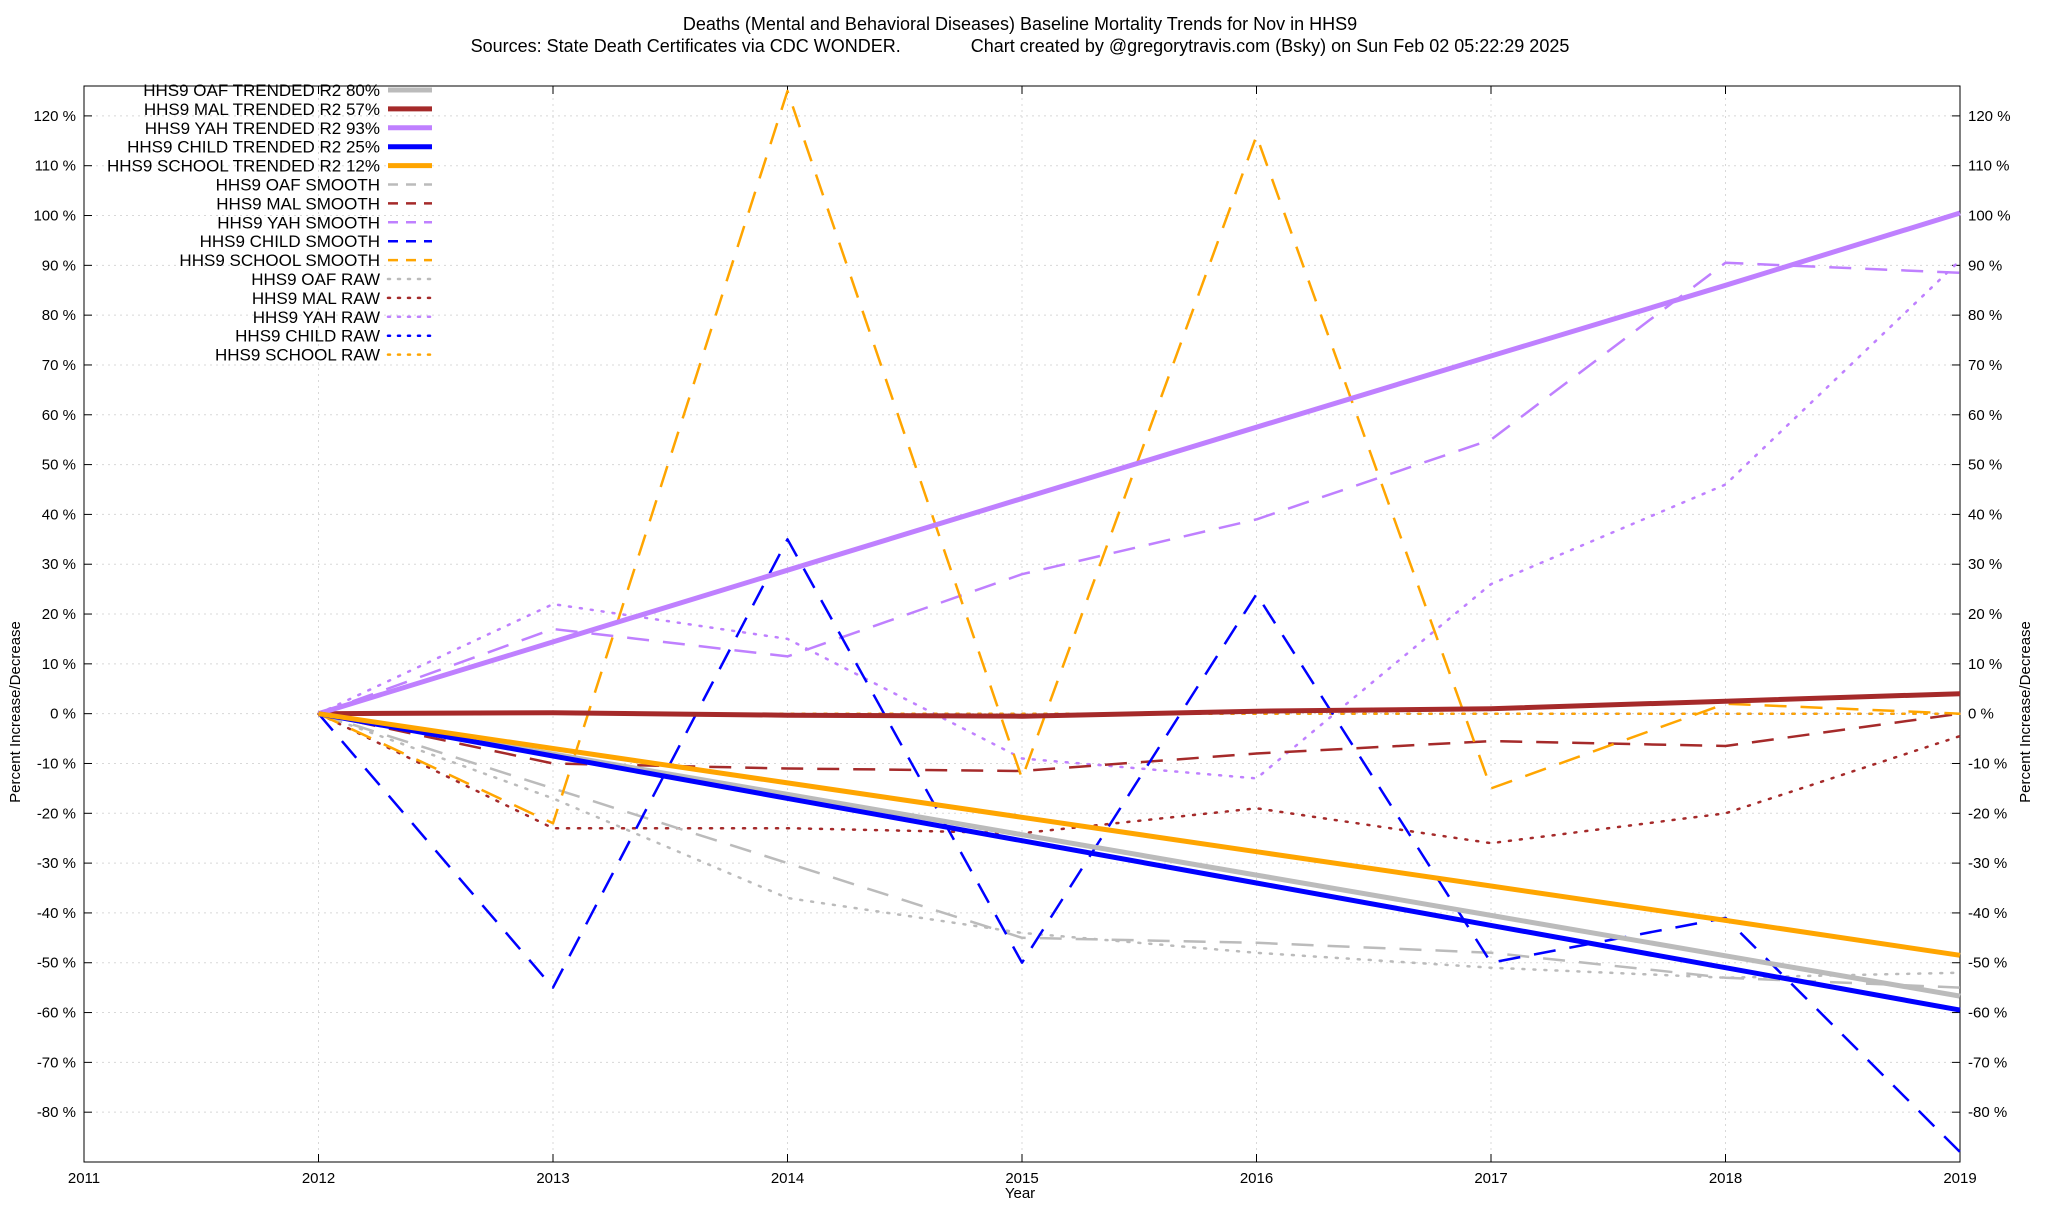 This screenshot has width=2048, height=1205. I want to click on y2-axis-label: Percent Increase/Decrease, so click(2025, 712).